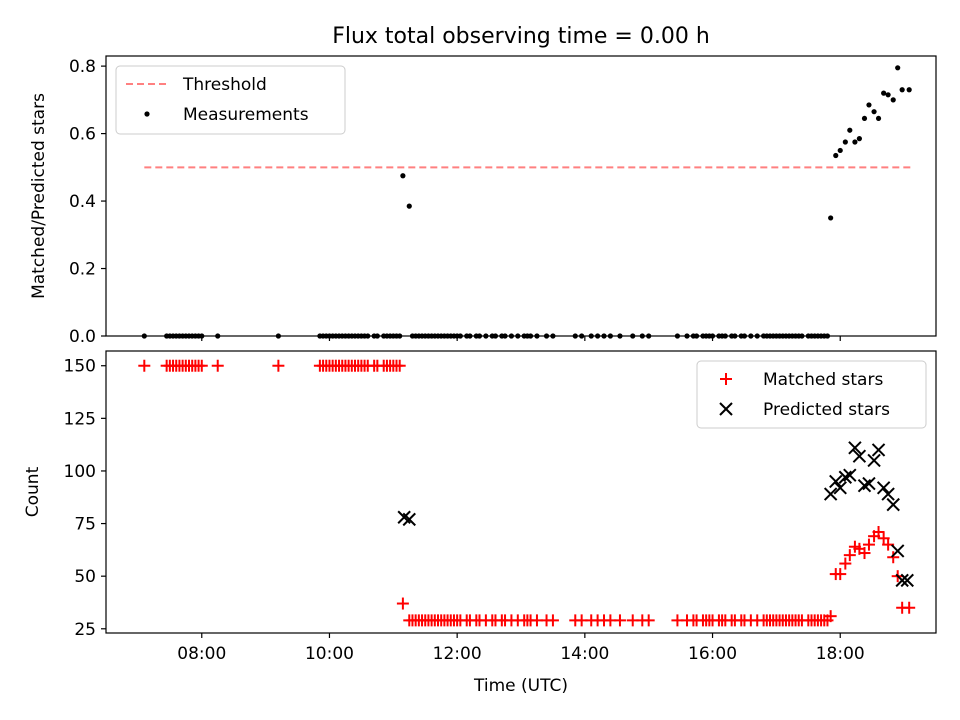 The height and width of the screenshot is (720, 960). Describe the element at coordinates (80, 472) in the screenshot. I see `bottom-y-tick-label: 100` at that location.